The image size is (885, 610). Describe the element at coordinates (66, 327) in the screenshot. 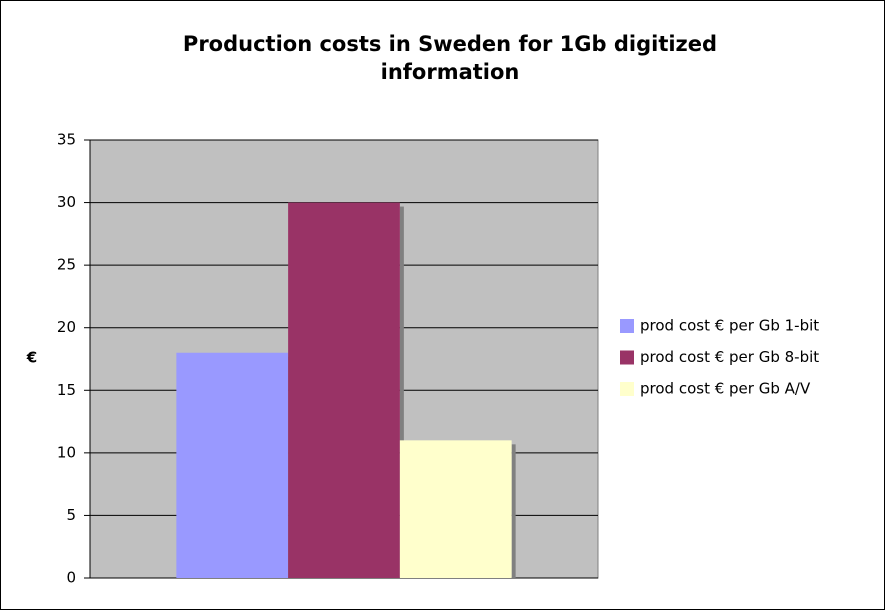

I see `y-tick-label: 20` at that location.